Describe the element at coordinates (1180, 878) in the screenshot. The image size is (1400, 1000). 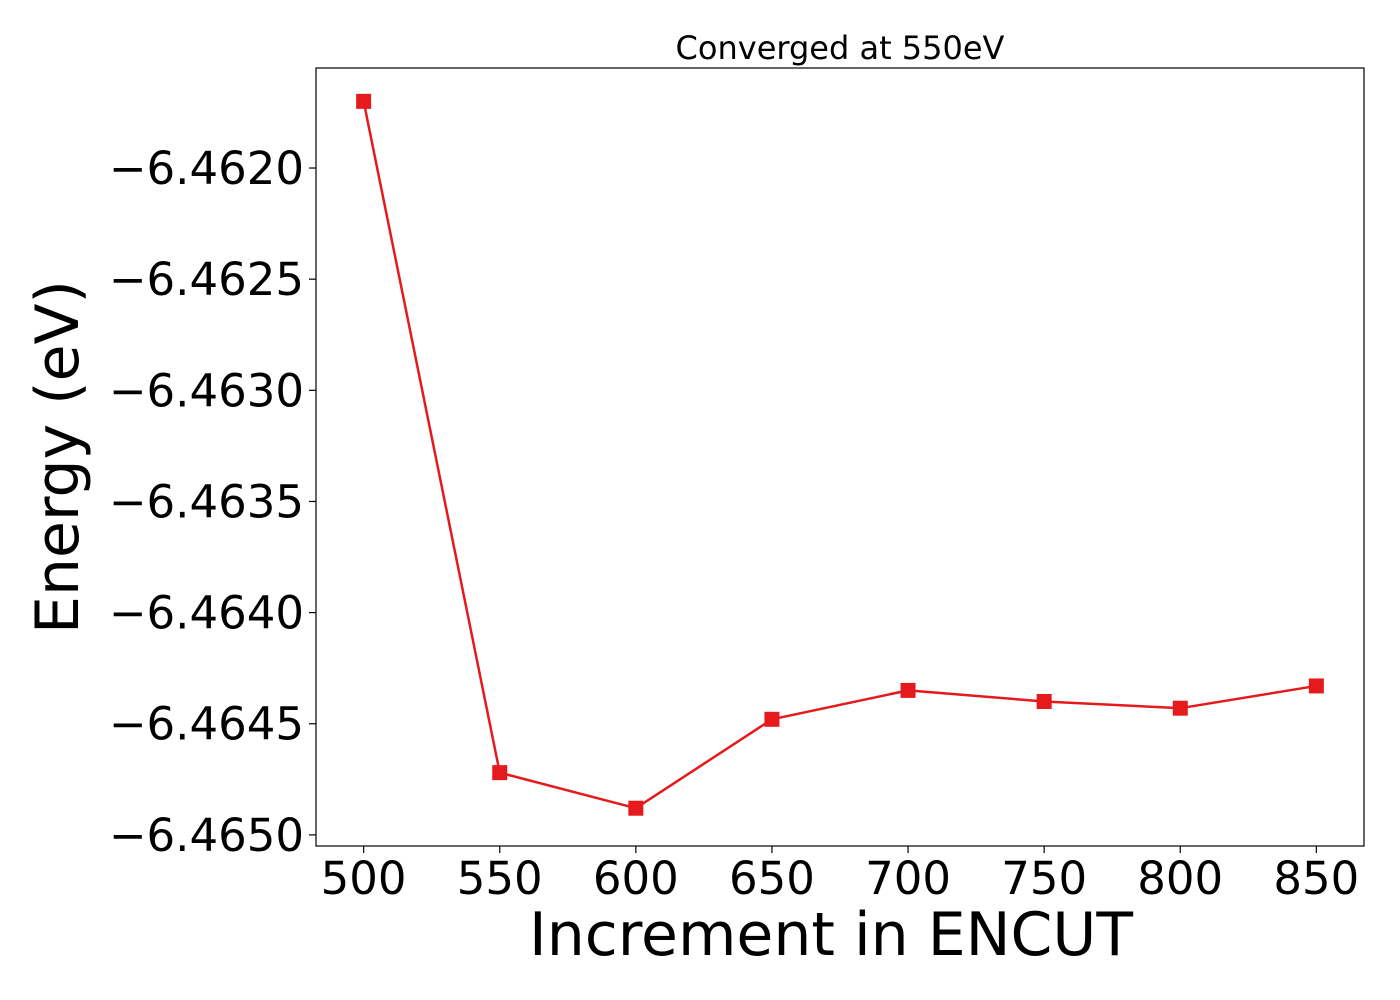
I see `x-tick-label: 800` at that location.